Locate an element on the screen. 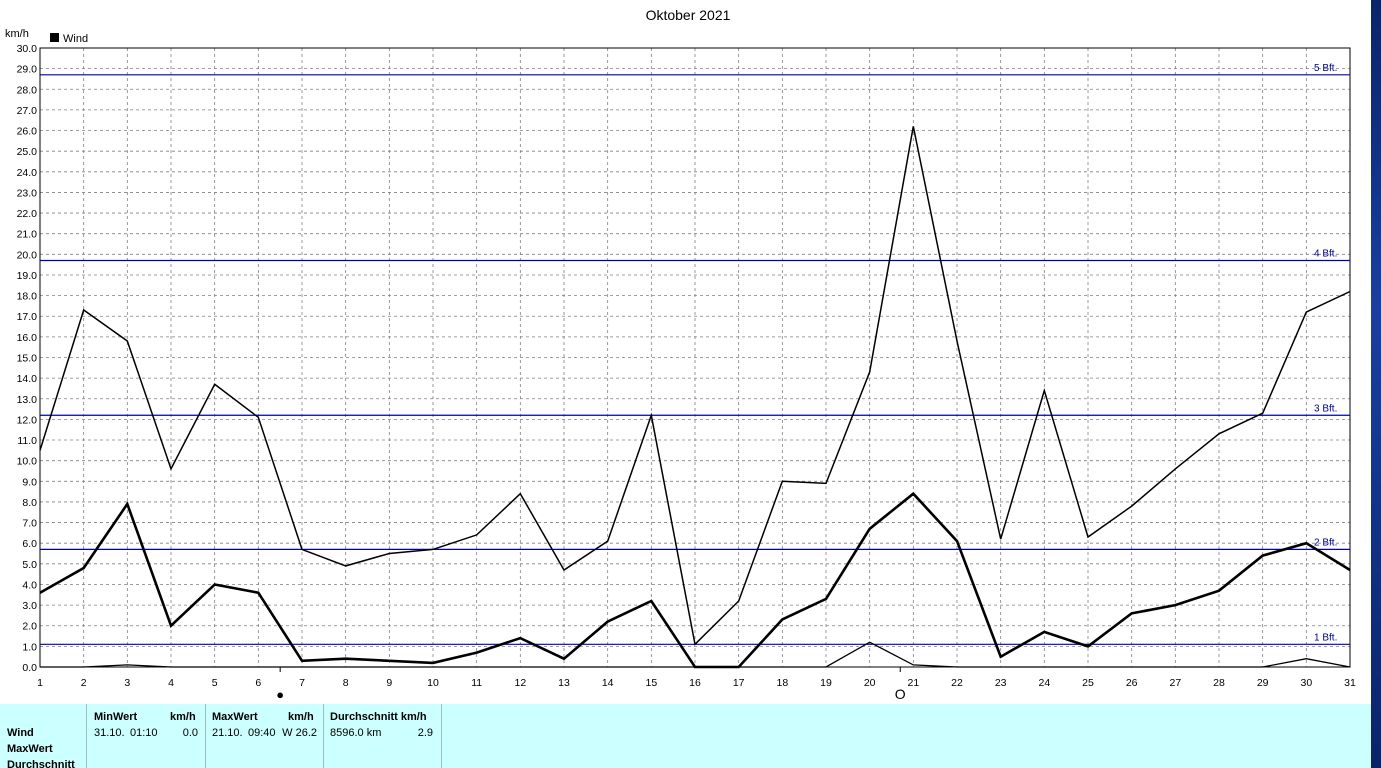 The height and width of the screenshot is (768, 1381). min-column: MinWert km/h 31.10. 01:10 0.0 is located at coordinates (146, 736).